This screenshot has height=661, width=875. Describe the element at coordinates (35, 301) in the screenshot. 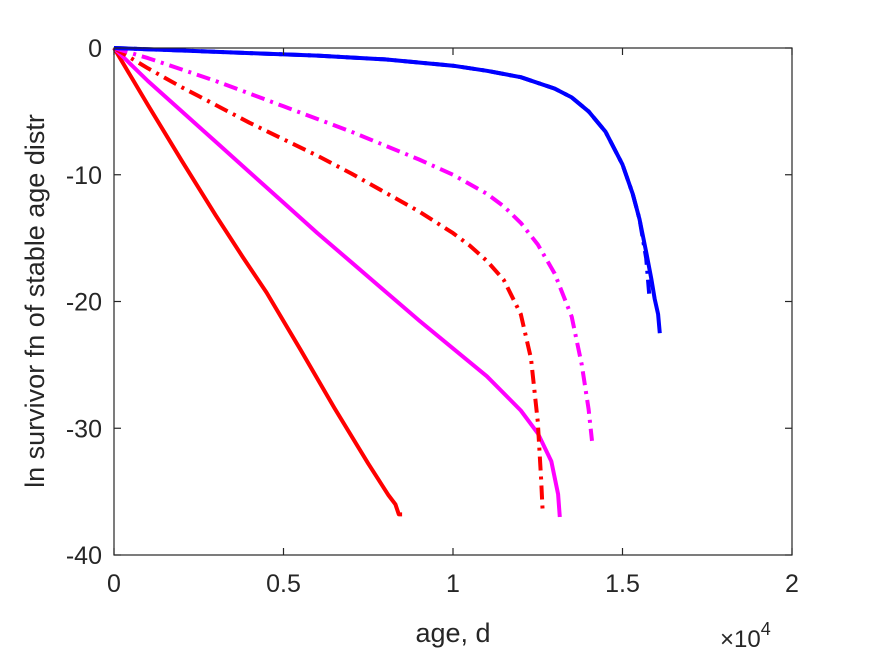

I see `y-axis-label: ln survivor fn of stable age distr` at that location.